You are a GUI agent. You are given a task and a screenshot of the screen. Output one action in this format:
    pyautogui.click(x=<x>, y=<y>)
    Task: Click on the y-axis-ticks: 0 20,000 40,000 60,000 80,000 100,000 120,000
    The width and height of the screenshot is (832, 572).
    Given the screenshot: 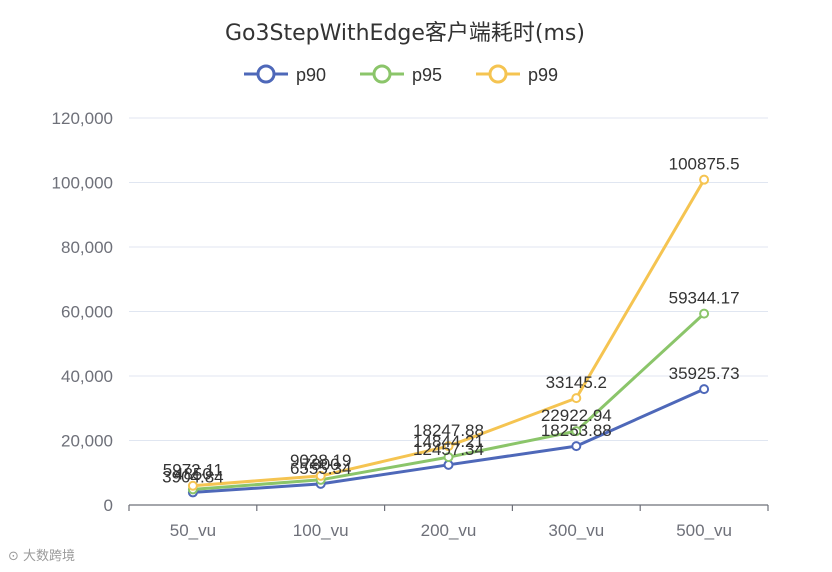 What is the action you would take?
    pyautogui.click(x=82, y=312)
    